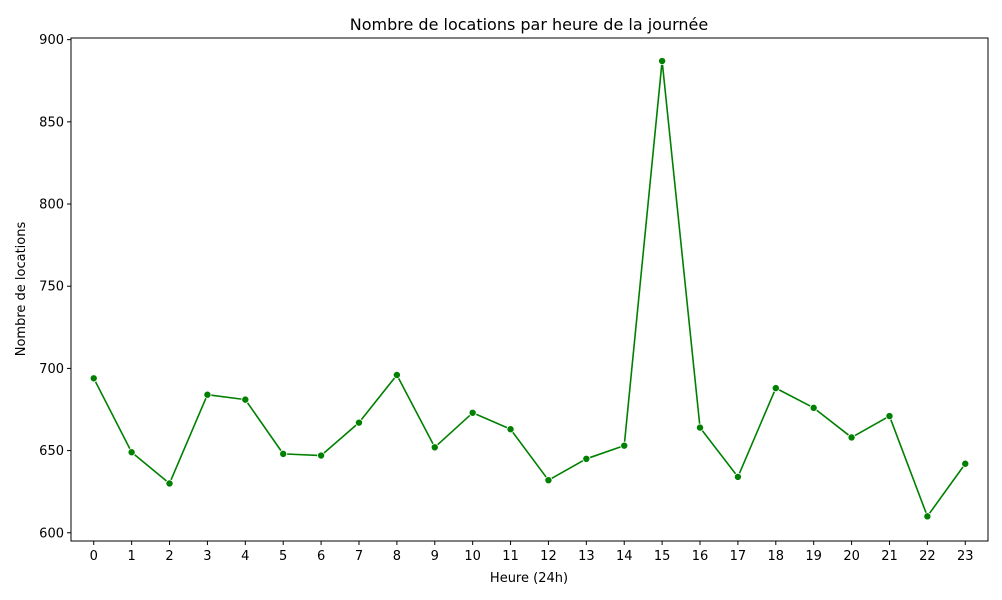 The image size is (1002, 600). What do you see at coordinates (851, 556) in the screenshot?
I see `x-tick-label: 20` at bounding box center [851, 556].